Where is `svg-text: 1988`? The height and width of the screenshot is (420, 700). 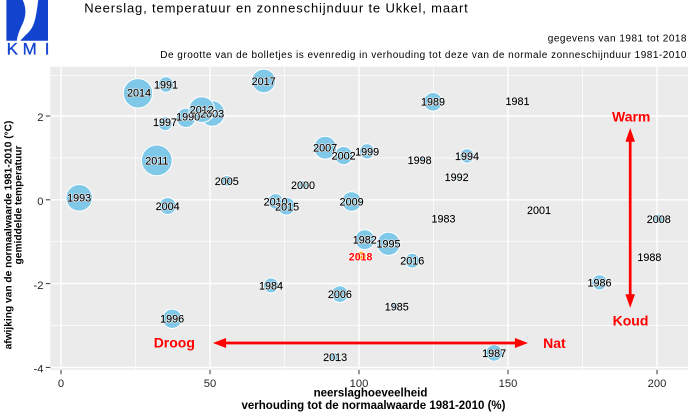
svg-text: 1988 is located at coordinates (649, 258).